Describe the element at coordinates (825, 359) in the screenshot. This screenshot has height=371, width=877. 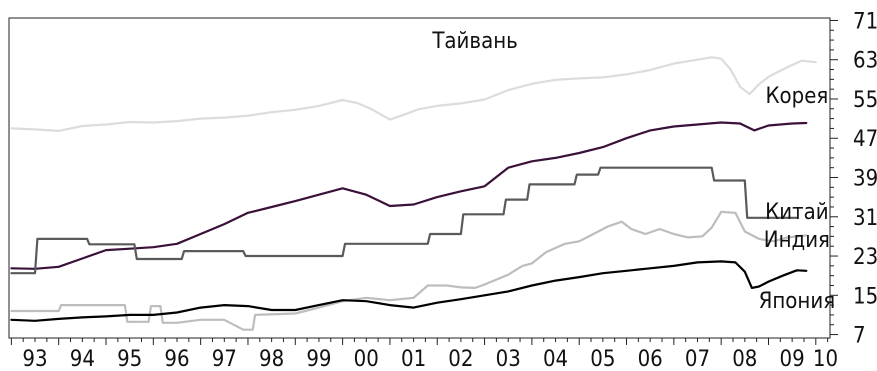
I see `x-tick-label: 10` at that location.